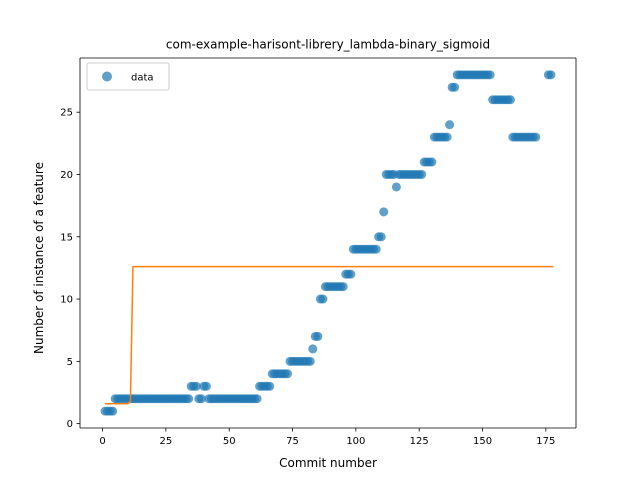 The image size is (640, 480). I want to click on x-tick-label: 25, so click(166, 441).